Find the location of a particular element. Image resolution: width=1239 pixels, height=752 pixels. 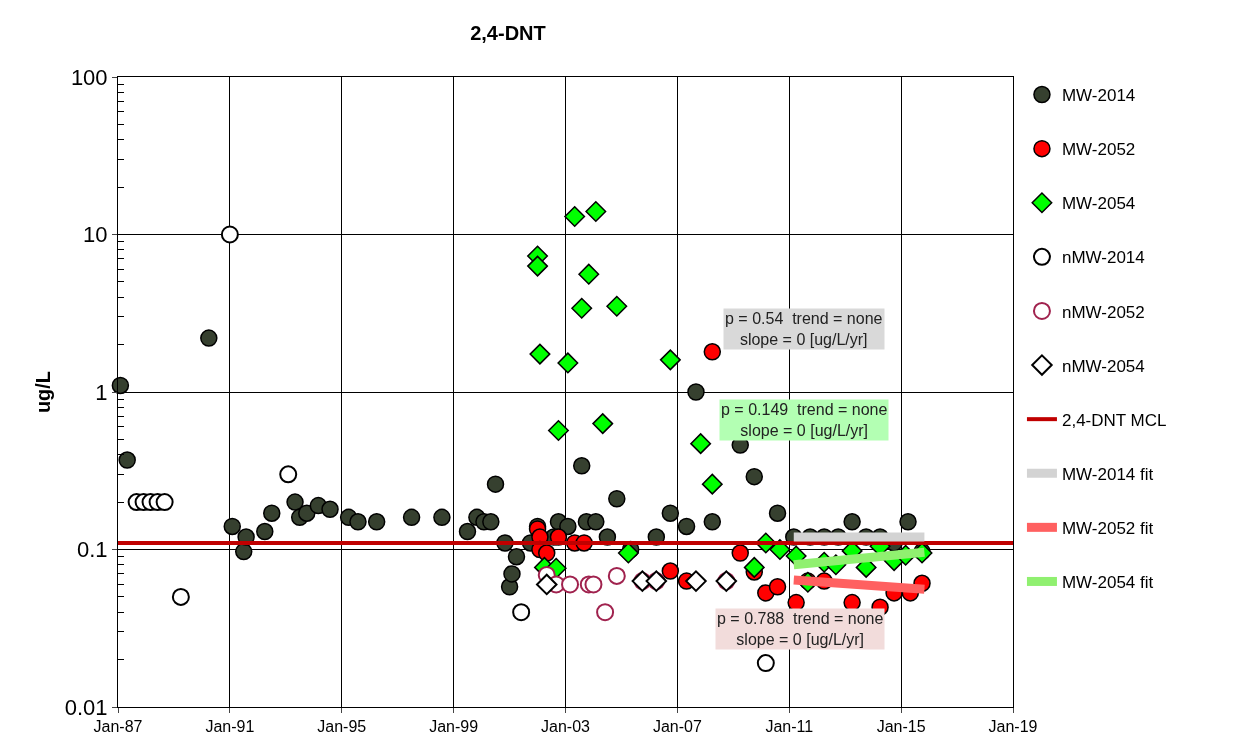

x-tick-label: Jan-95 is located at coordinates (342, 727).